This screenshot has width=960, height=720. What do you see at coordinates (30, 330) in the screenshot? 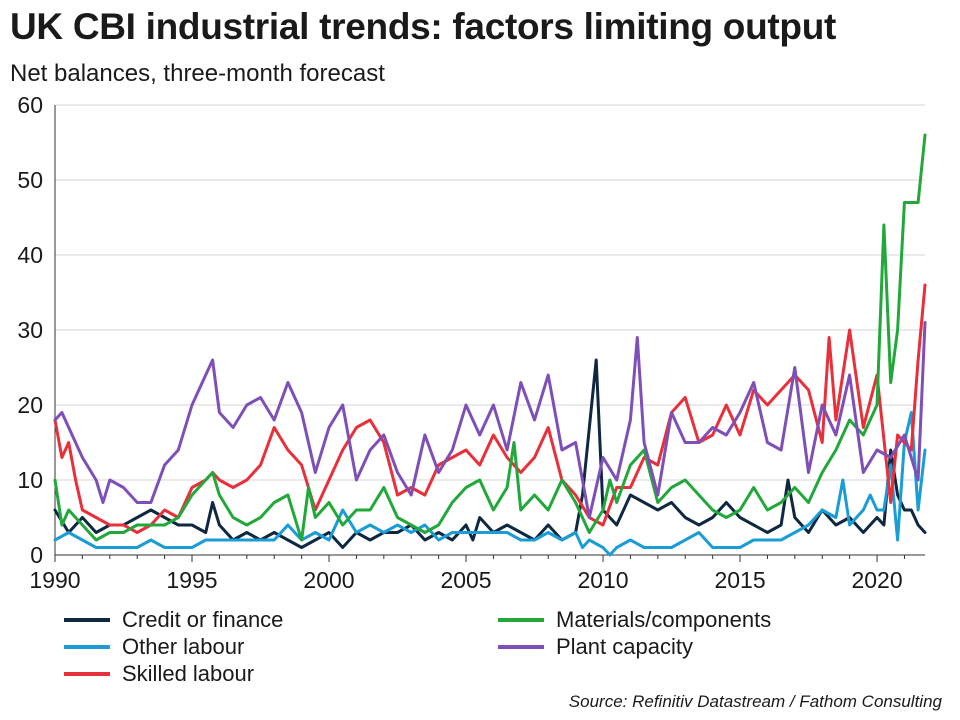
I see `y-tick-label: 30` at bounding box center [30, 330].